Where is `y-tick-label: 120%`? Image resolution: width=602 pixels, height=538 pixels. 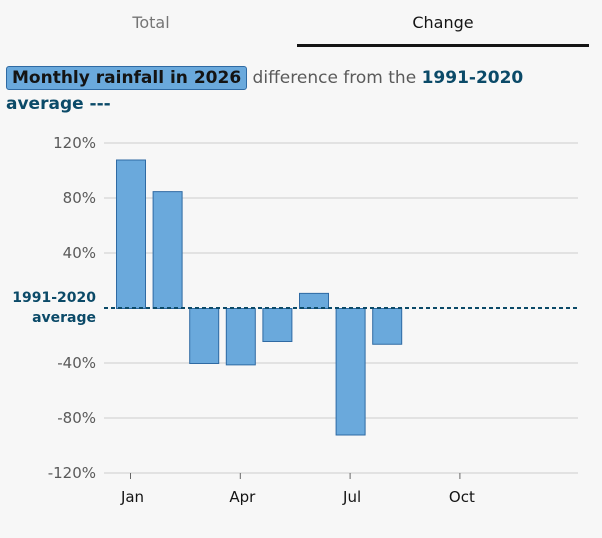 y-tick-label: 120% is located at coordinates (74, 143).